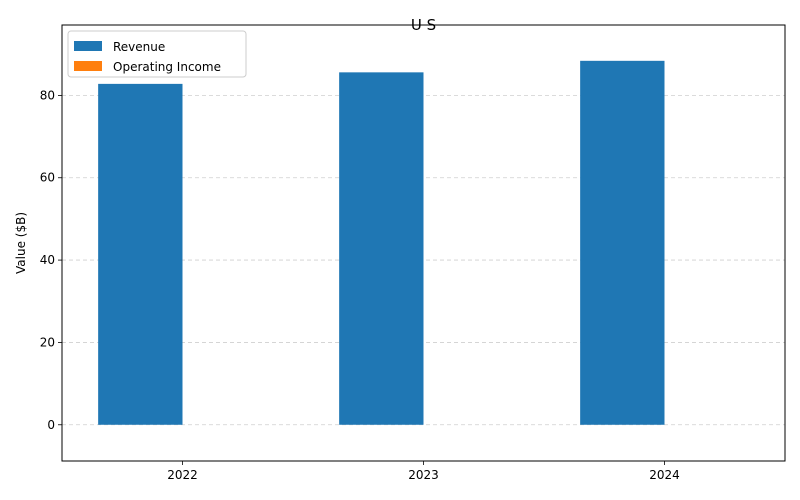  Describe the element at coordinates (167, 67) in the screenshot. I see `legend-label-1: Operating Income` at that location.